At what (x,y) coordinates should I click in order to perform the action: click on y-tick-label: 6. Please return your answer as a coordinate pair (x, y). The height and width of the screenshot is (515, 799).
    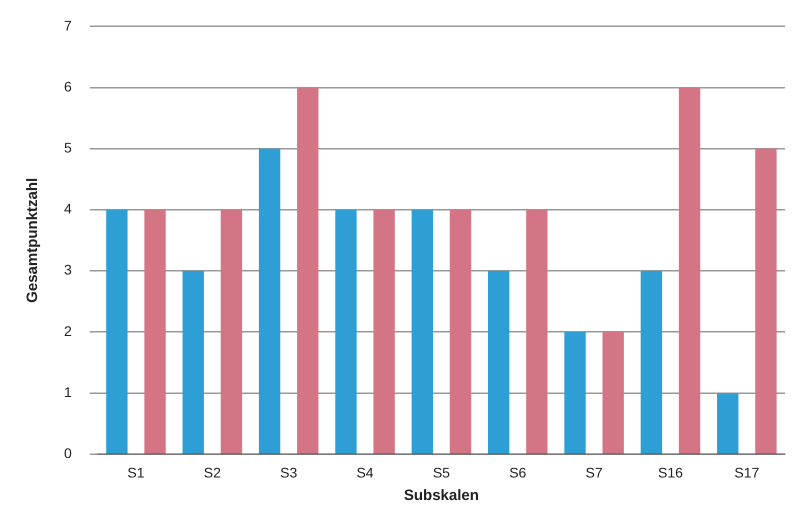
    Looking at the image, I should click on (68, 86).